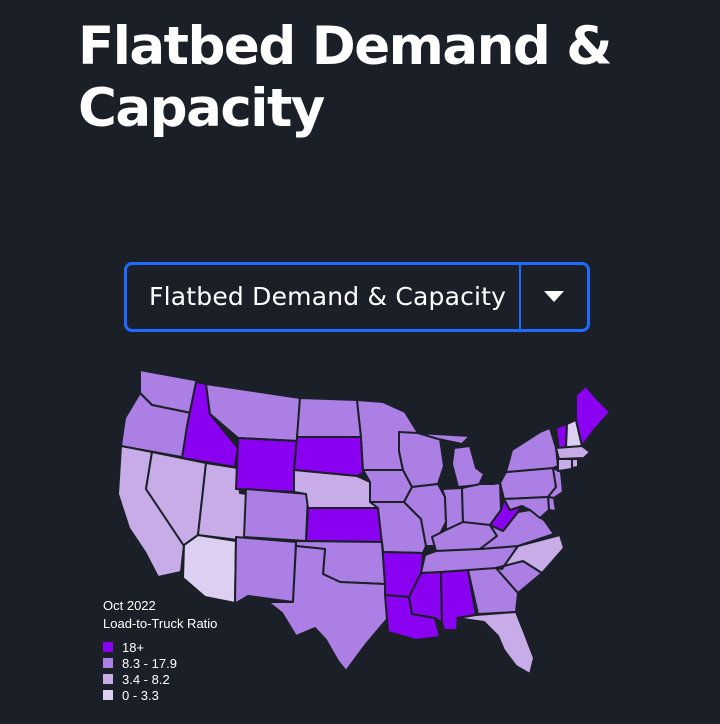 The height and width of the screenshot is (724, 720). I want to click on legend-item-8-3-17-9: 8.3 - 17.9, so click(160, 663).